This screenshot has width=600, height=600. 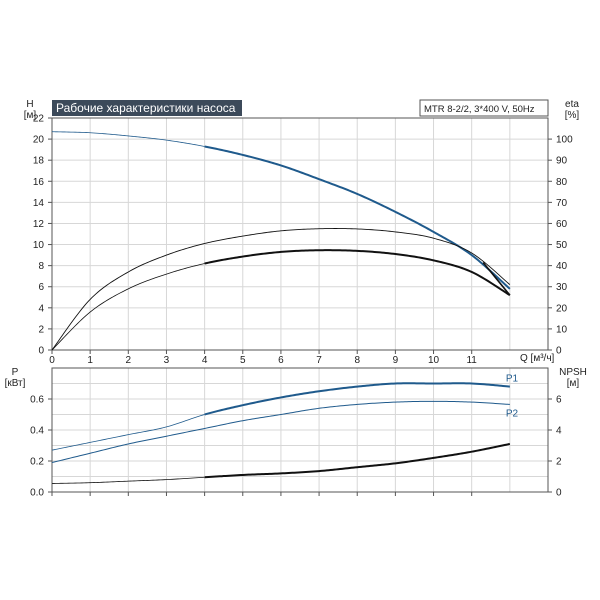 What do you see at coordinates (39, 182) in the screenshot?
I see `upper-left-tick-label: 16` at bounding box center [39, 182].